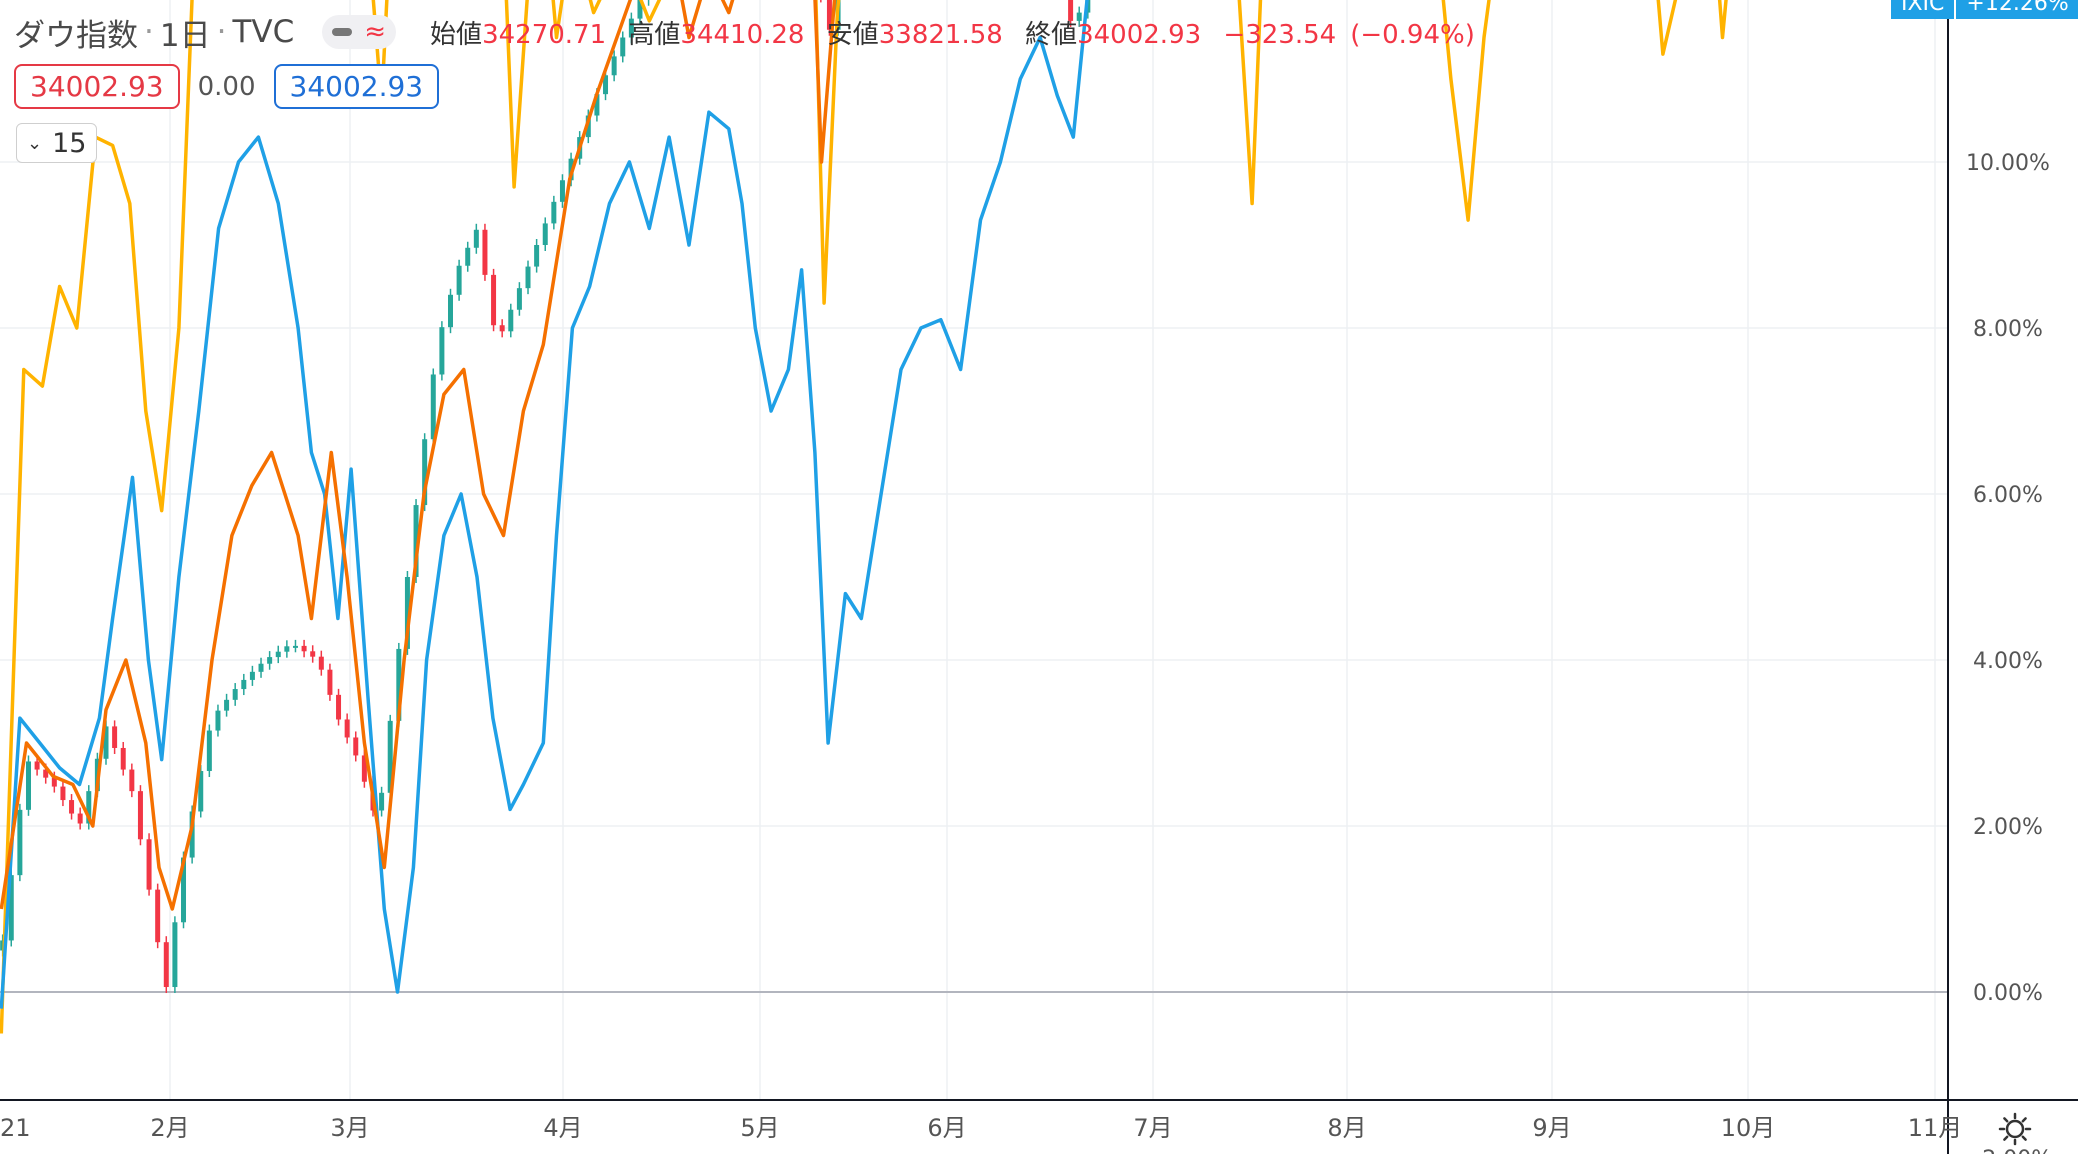 The height and width of the screenshot is (1154, 2078). What do you see at coordinates (35, 143) in the screenshot?
I see `chevron-down-icon: ⌄` at bounding box center [35, 143].